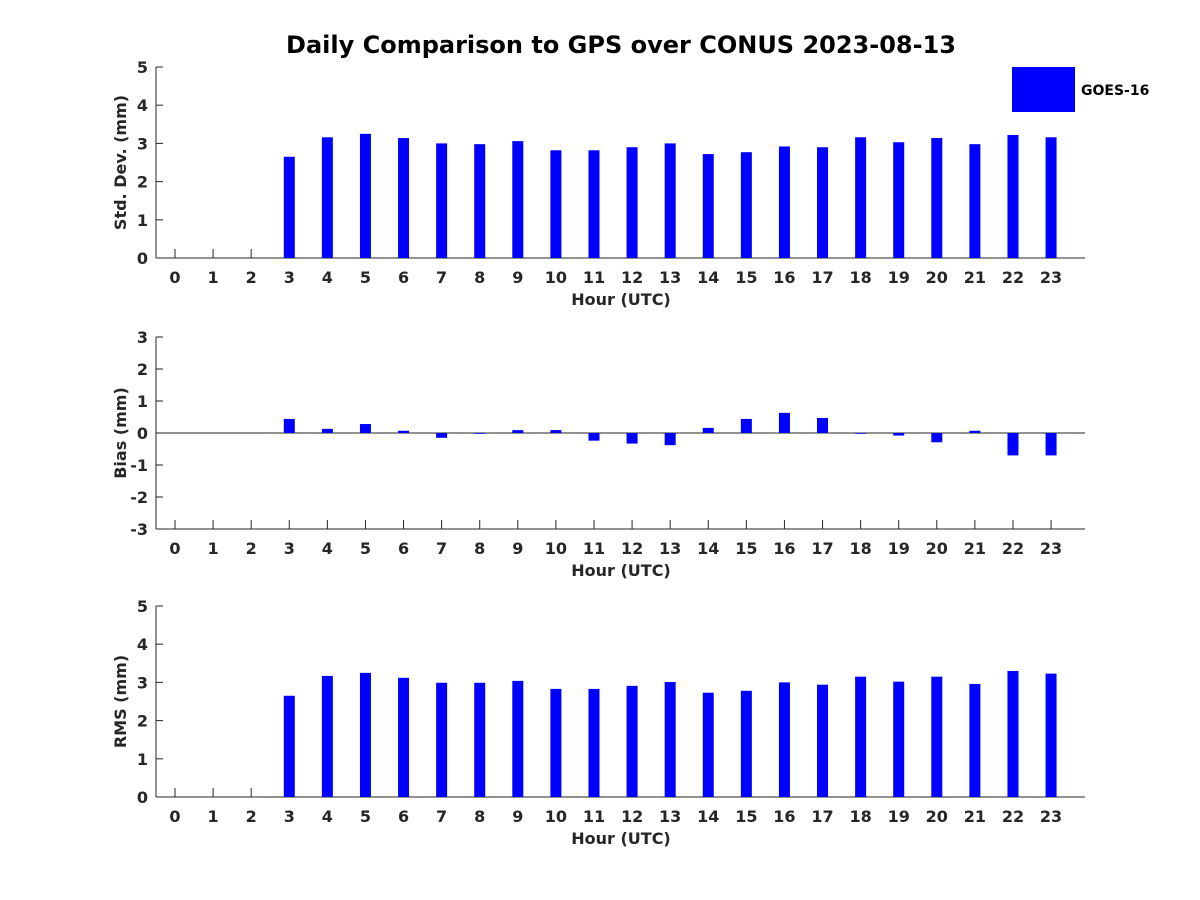 Image resolution: width=1200 pixels, height=900 pixels. What do you see at coordinates (594, 816) in the screenshot?
I see `x-tick-label: 11` at bounding box center [594, 816].